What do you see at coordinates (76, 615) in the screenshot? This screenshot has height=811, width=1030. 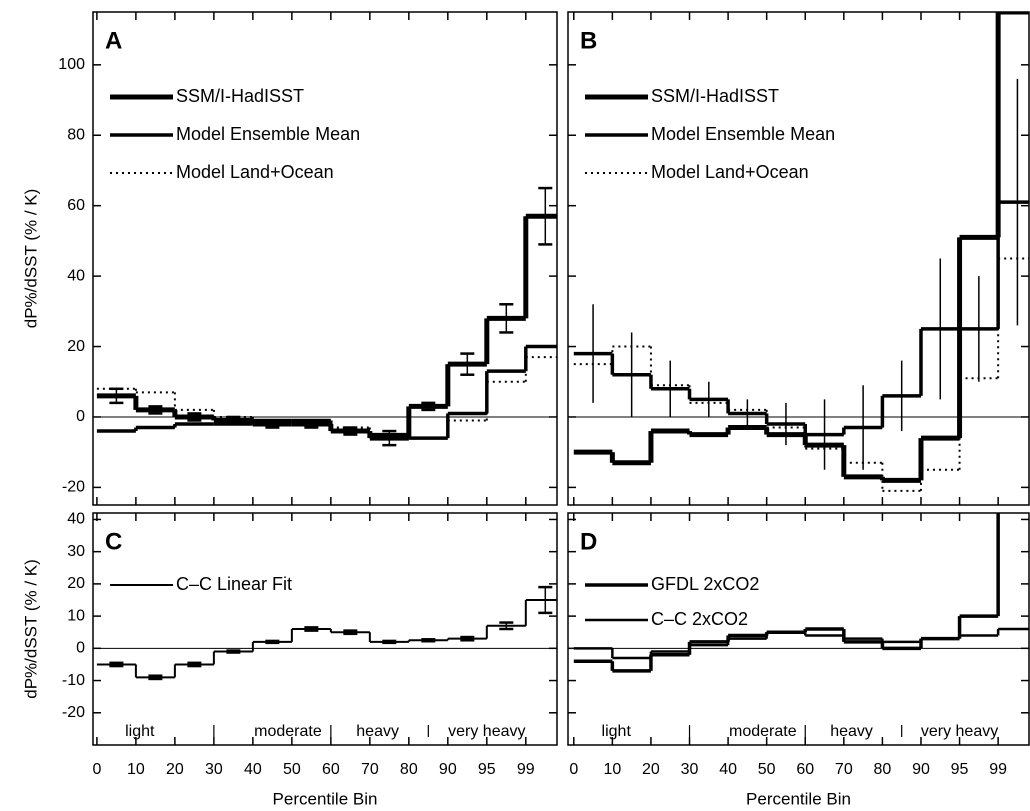 I see `y-tick-label: 10` at bounding box center [76, 615].